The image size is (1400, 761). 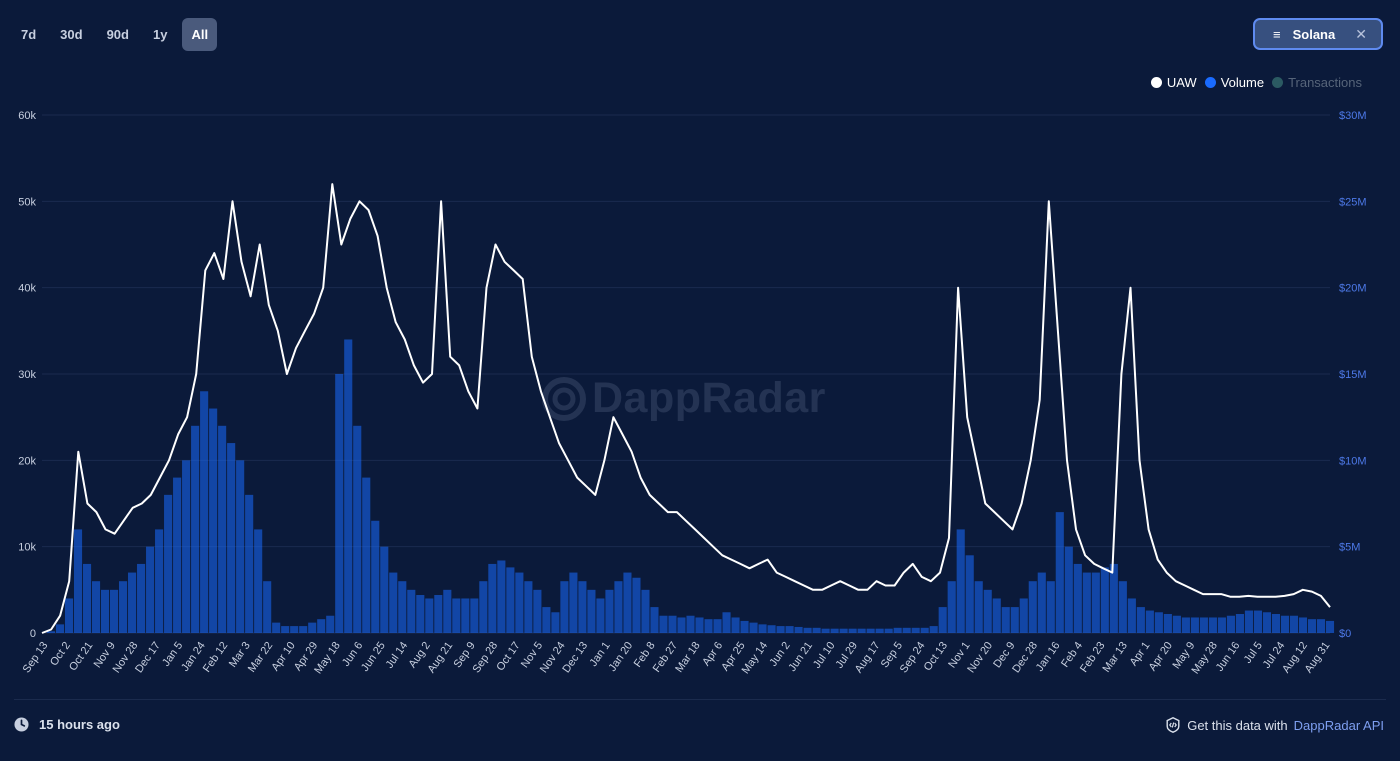 I want to click on legend-item-uaw: UAW, so click(x=1173, y=82).